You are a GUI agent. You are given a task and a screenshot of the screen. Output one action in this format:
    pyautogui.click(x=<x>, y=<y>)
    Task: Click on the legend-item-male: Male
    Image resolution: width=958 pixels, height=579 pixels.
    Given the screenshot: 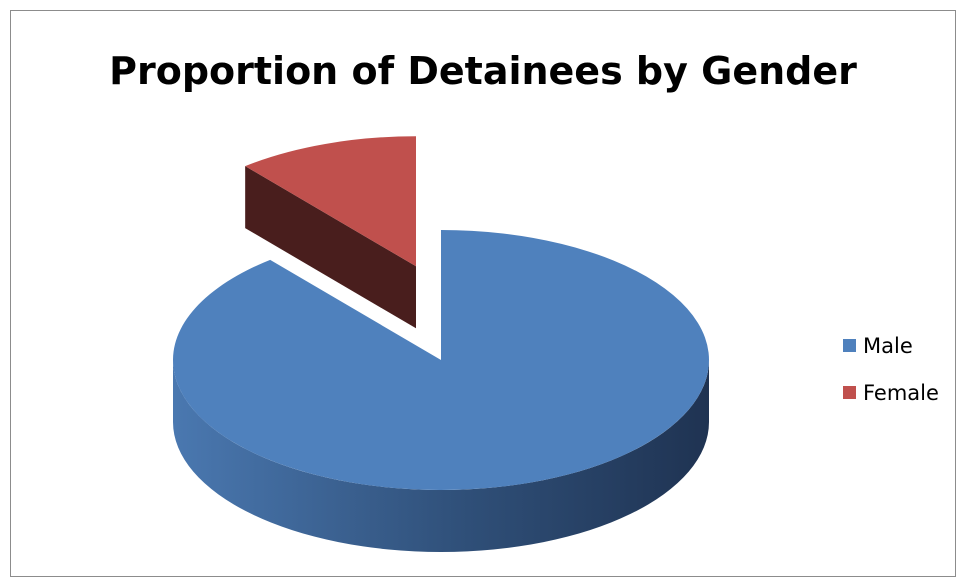 What is the action you would take?
    pyautogui.click(x=878, y=346)
    